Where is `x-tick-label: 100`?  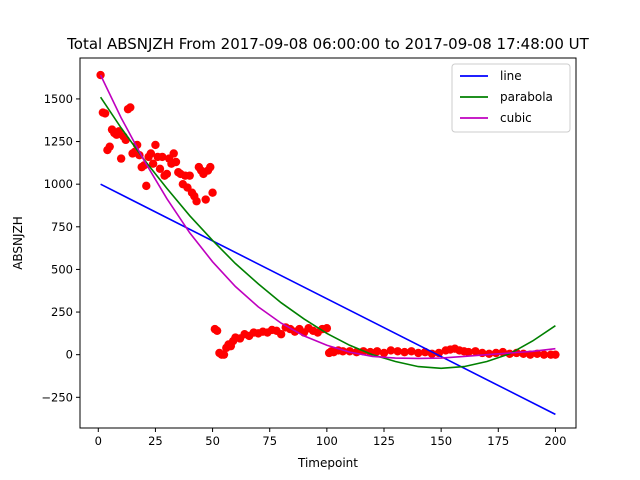 x-tick-label: 100 is located at coordinates (327, 441).